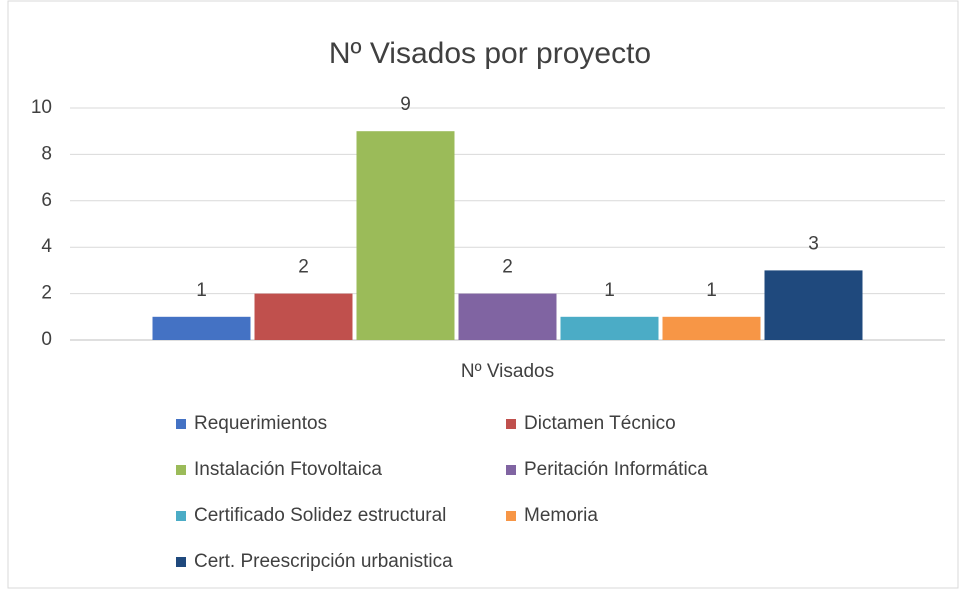  I want to click on legend-label: Memoria, so click(561, 515).